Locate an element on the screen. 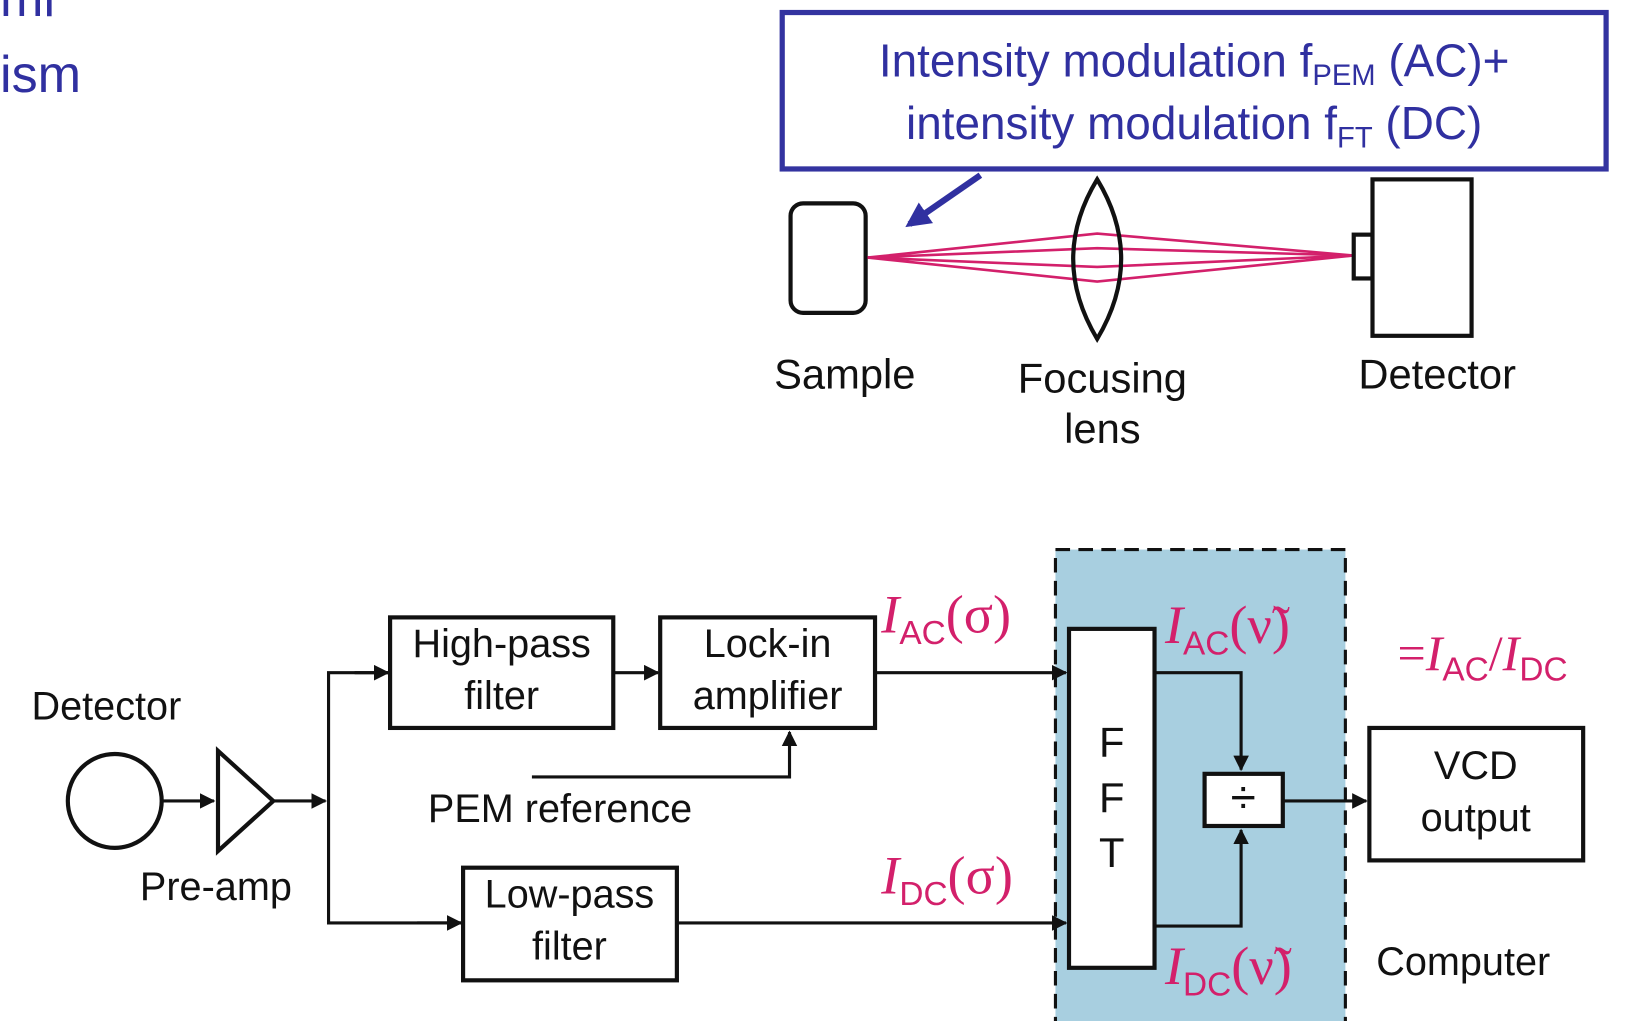  signal-label: IAC(σ) is located at coordinates (945, 618).